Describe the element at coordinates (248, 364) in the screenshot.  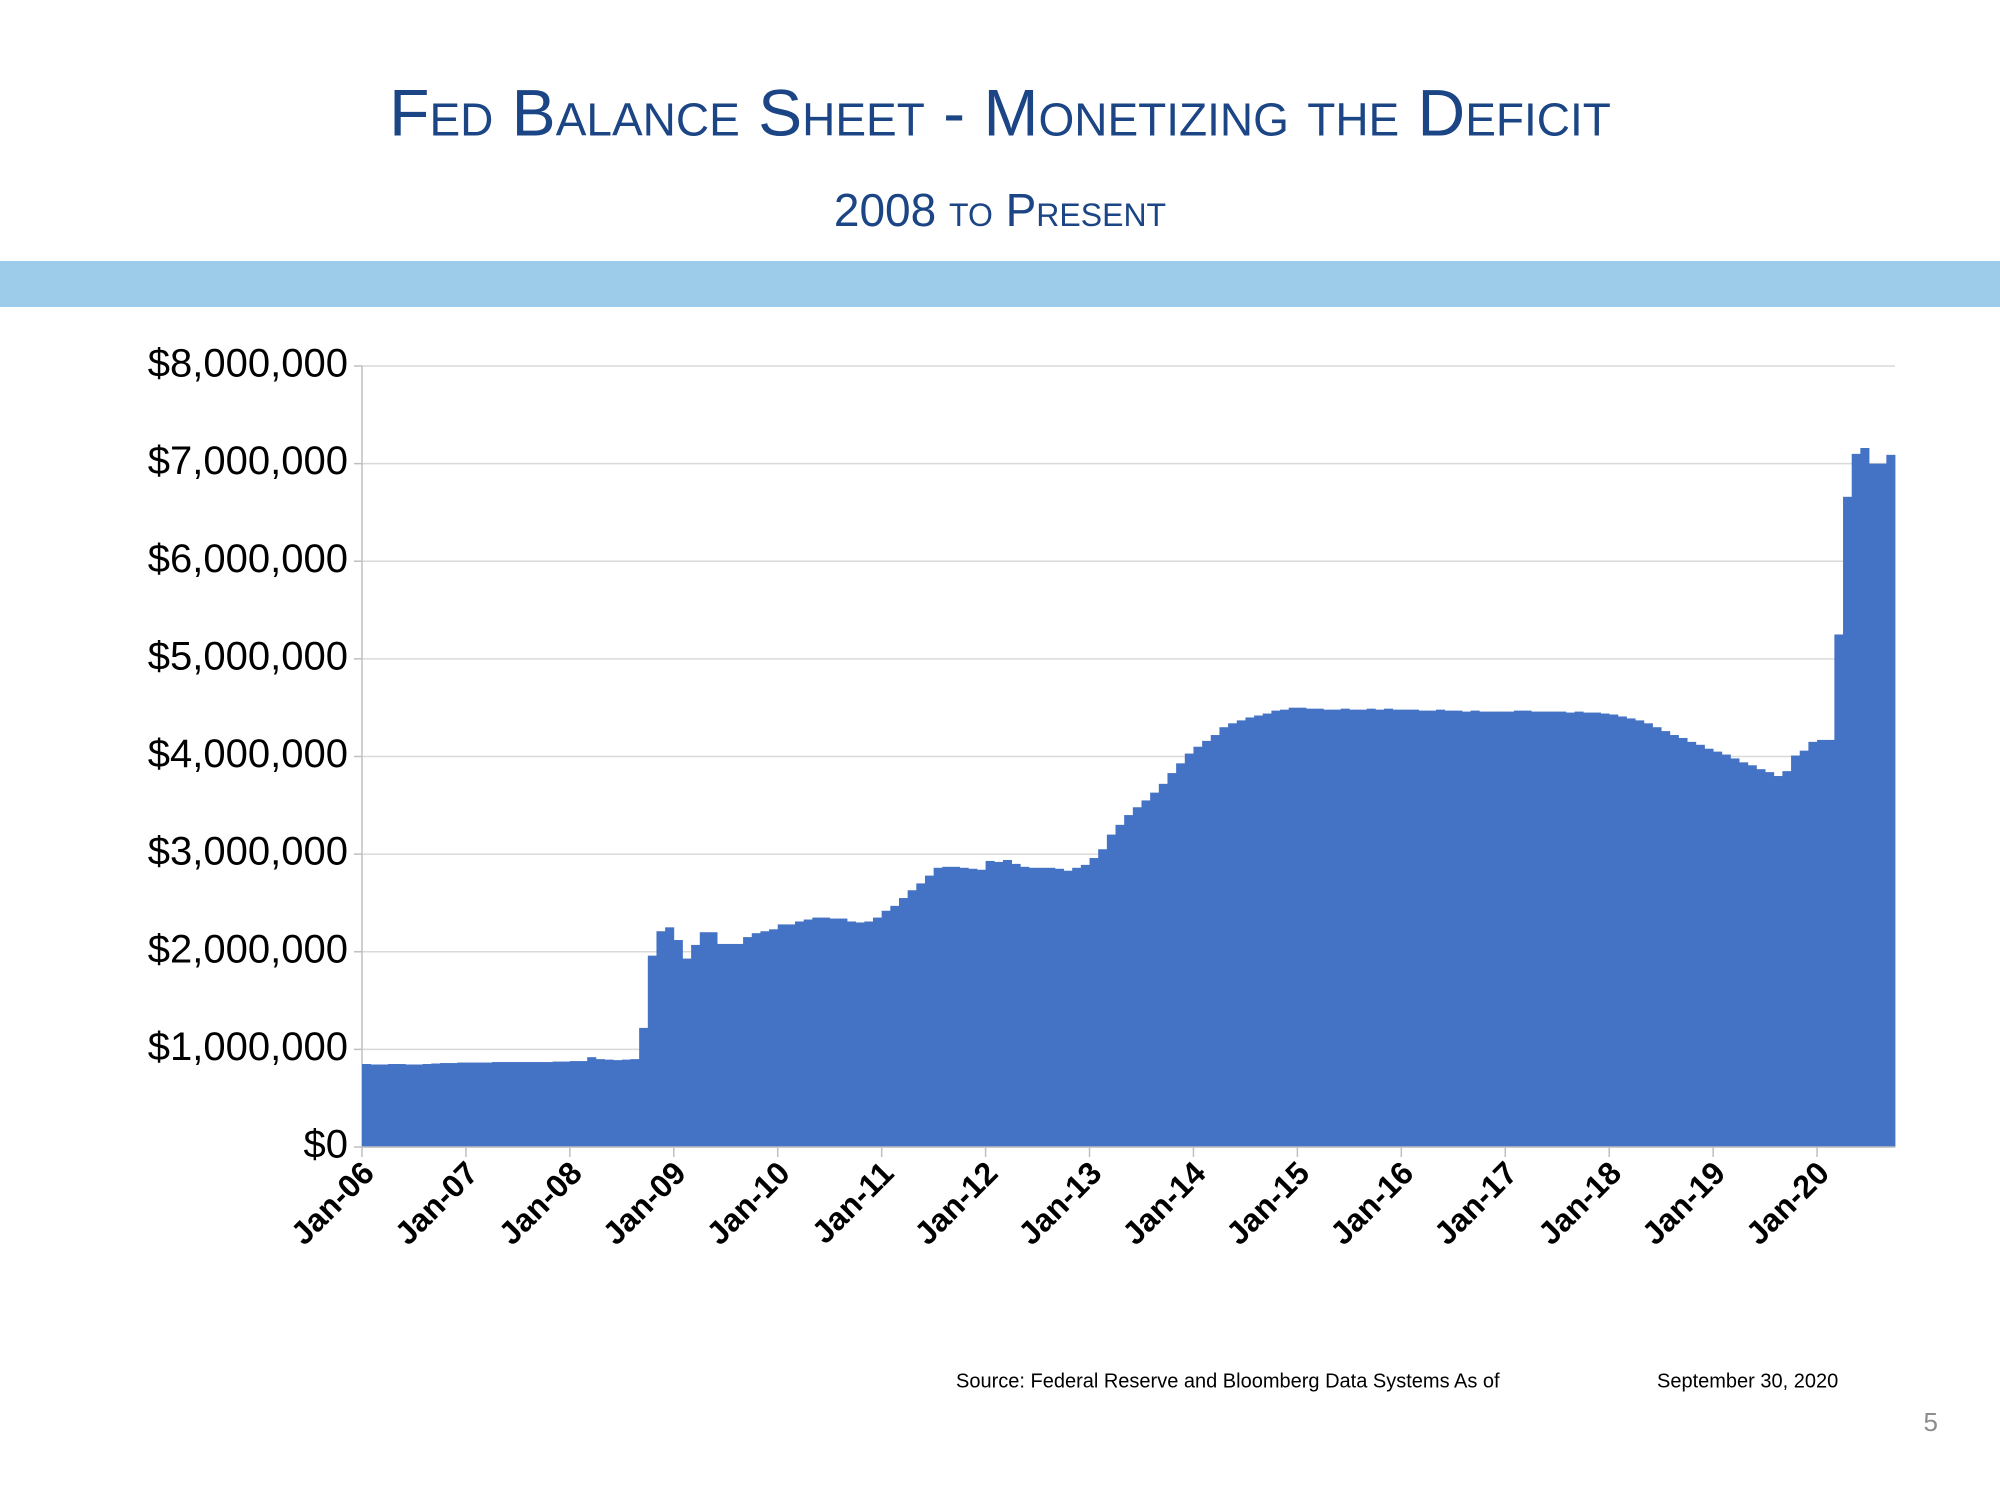
I see `y-tick-label: $8,000,000` at that location.